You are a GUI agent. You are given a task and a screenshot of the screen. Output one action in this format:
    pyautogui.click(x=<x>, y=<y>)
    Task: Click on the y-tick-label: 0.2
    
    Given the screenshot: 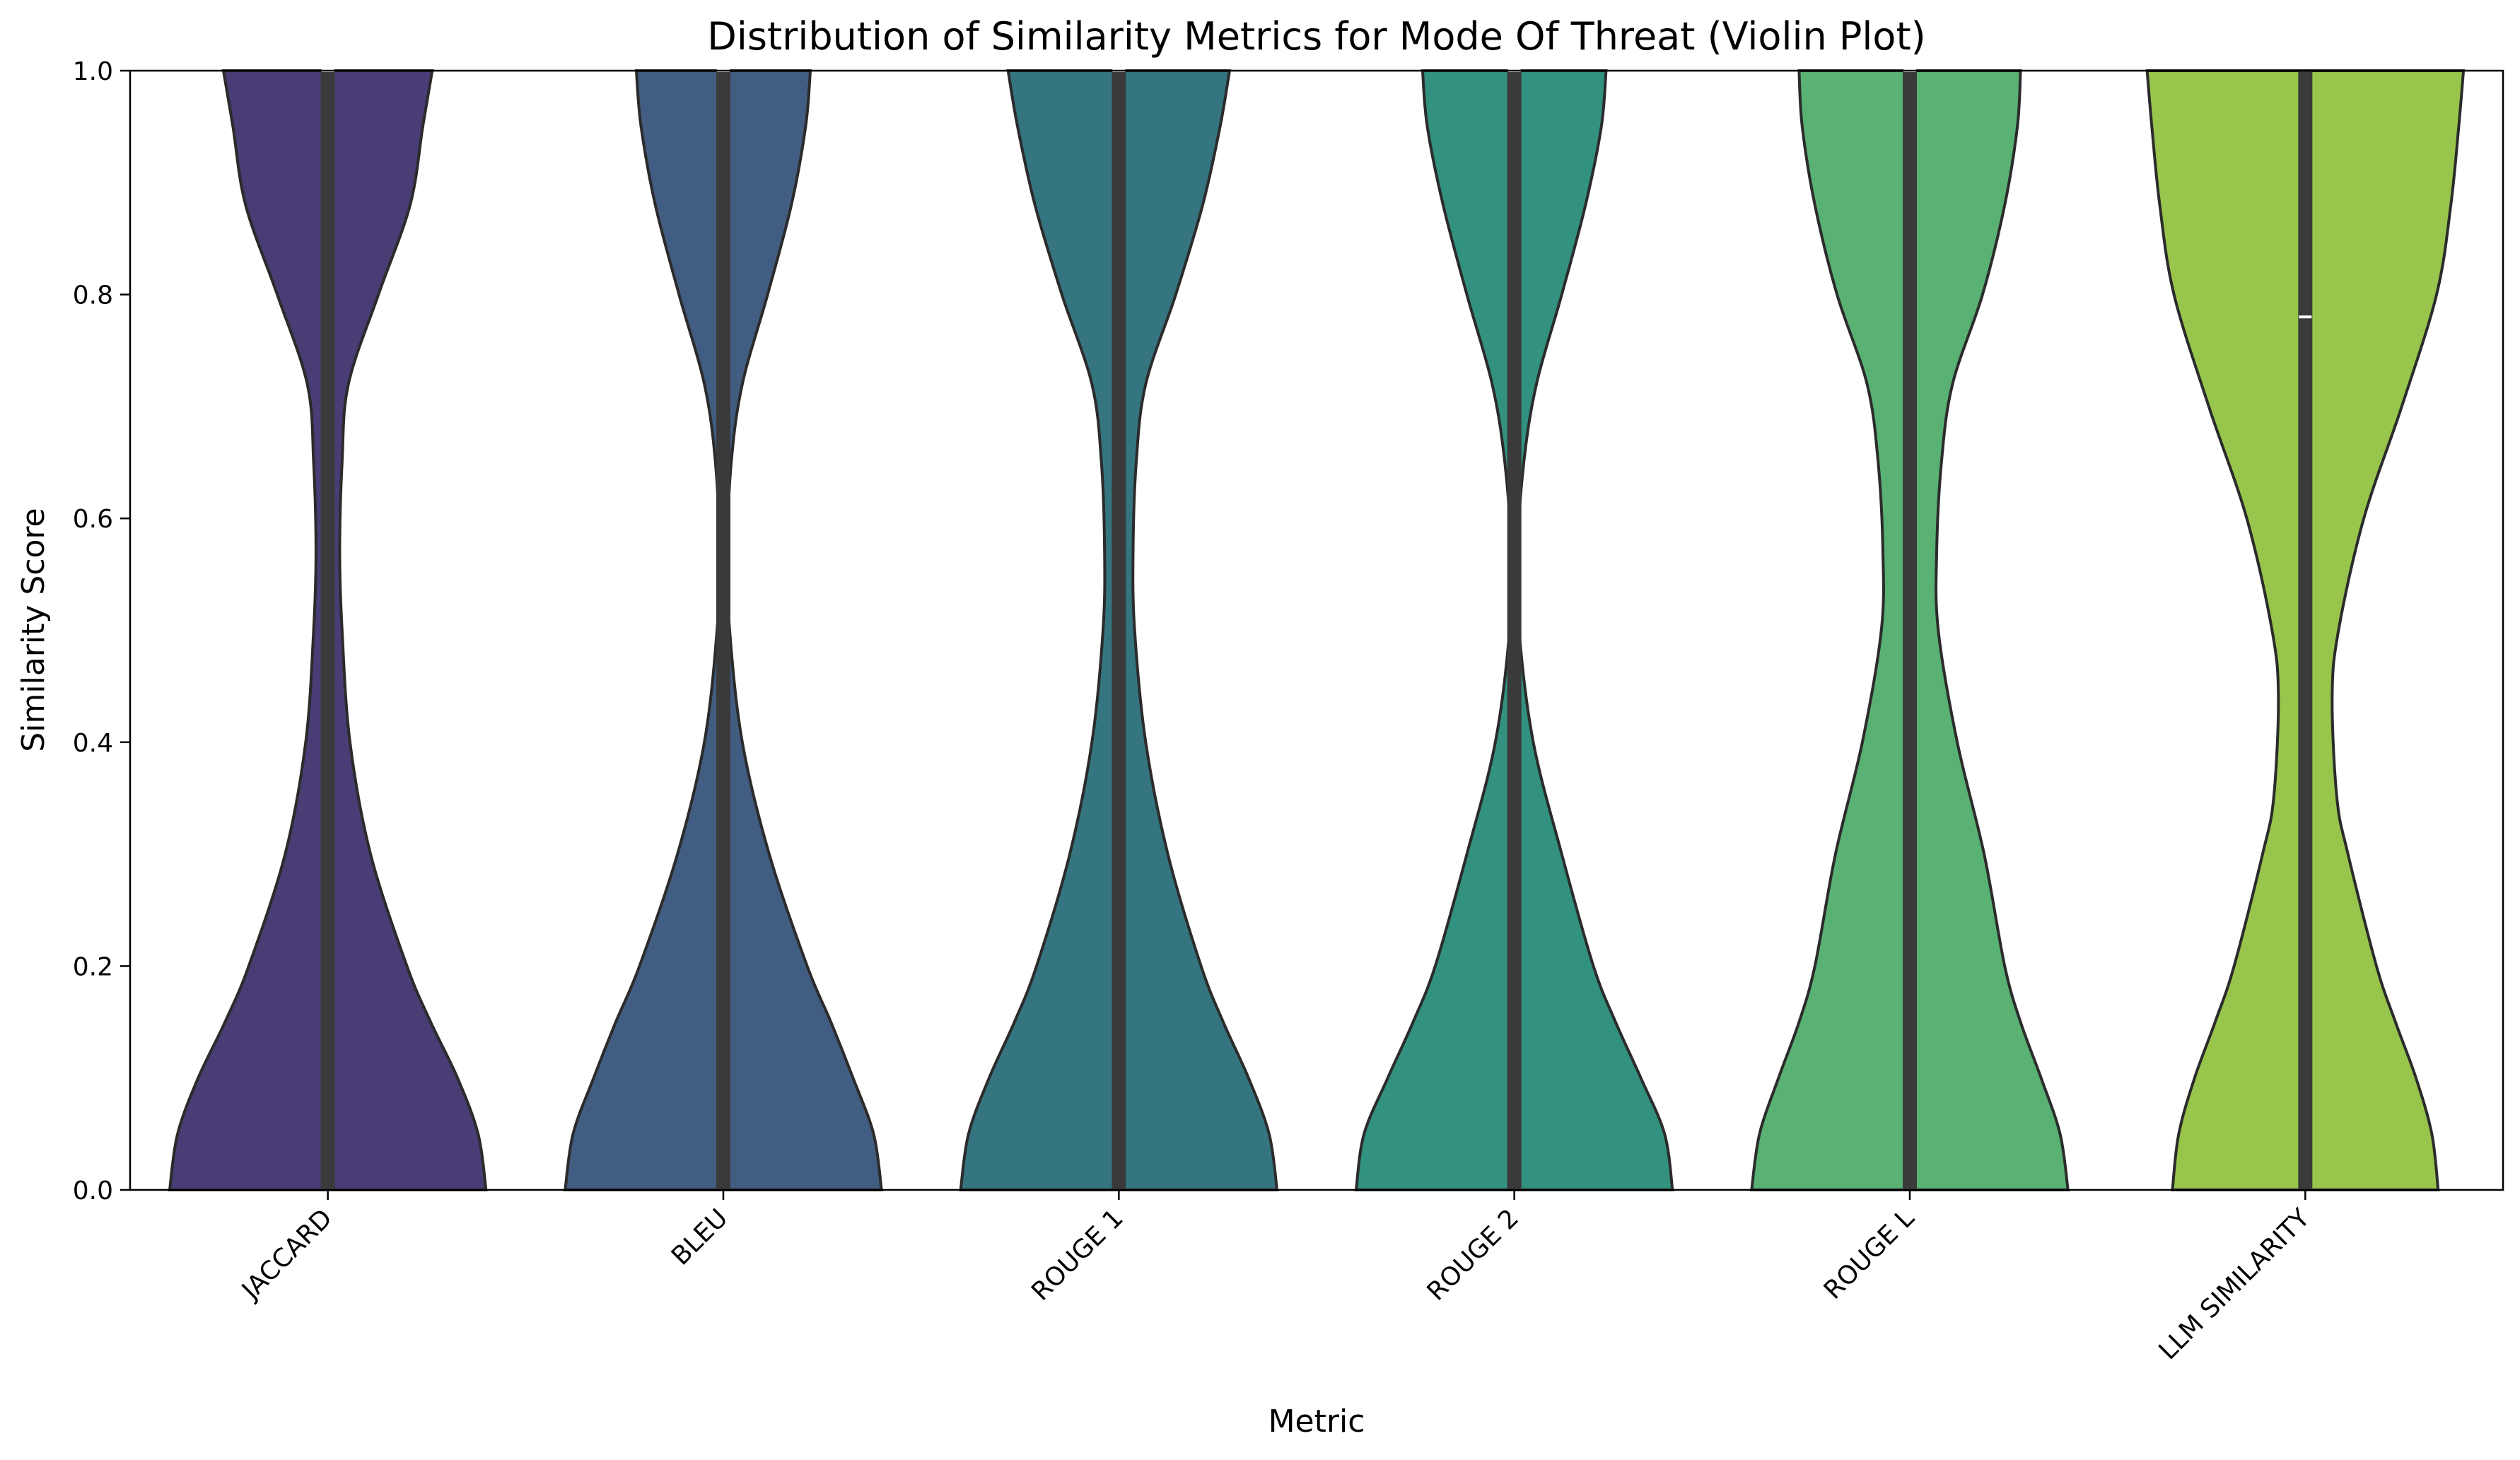 What is the action you would take?
    pyautogui.click(x=93, y=966)
    